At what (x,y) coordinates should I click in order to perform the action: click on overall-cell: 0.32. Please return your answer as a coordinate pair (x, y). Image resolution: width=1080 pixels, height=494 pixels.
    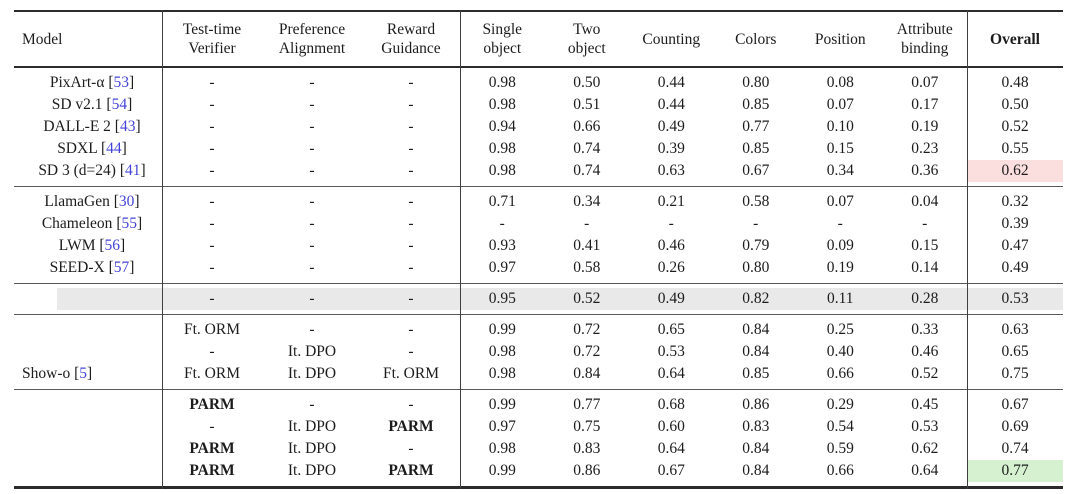
    Looking at the image, I should click on (1015, 201).